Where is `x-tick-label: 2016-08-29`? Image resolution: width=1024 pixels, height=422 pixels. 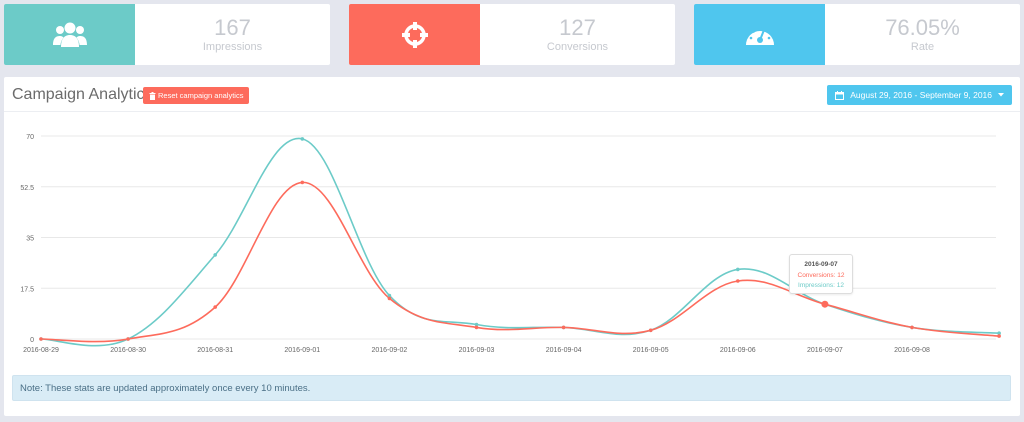 x-tick-label: 2016-08-29 is located at coordinates (41, 350).